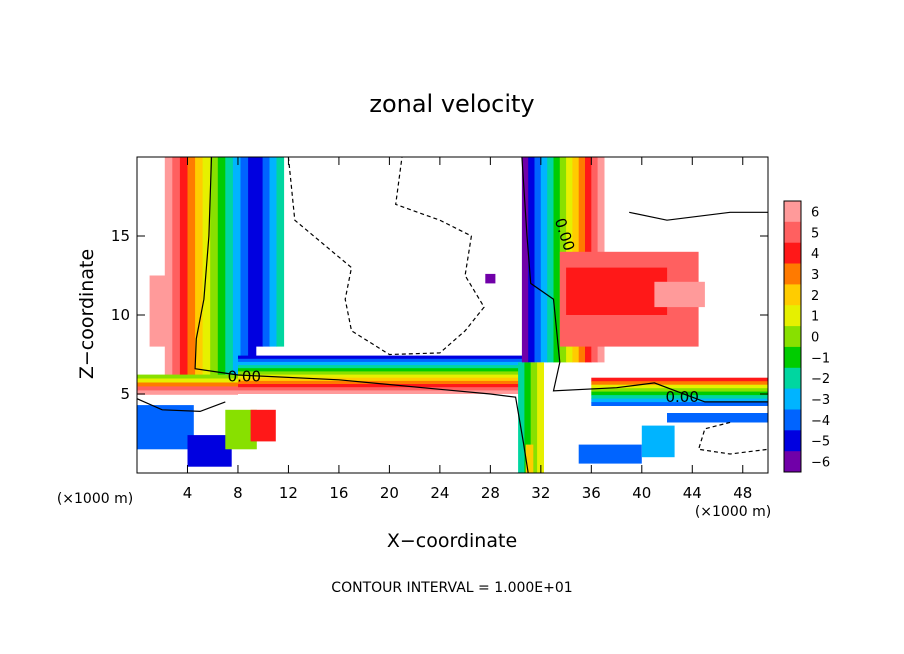 The width and height of the screenshot is (904, 654). I want to click on contour-lower-right, so click(732, 438).